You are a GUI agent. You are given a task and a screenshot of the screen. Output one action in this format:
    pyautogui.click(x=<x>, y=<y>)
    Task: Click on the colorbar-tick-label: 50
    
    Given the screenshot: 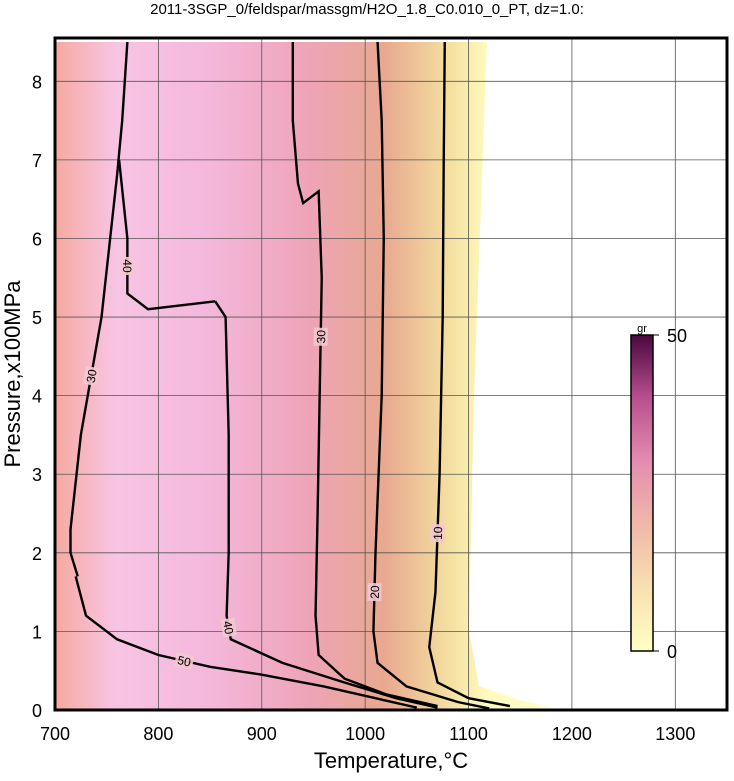 What is the action you would take?
    pyautogui.click(x=677, y=336)
    